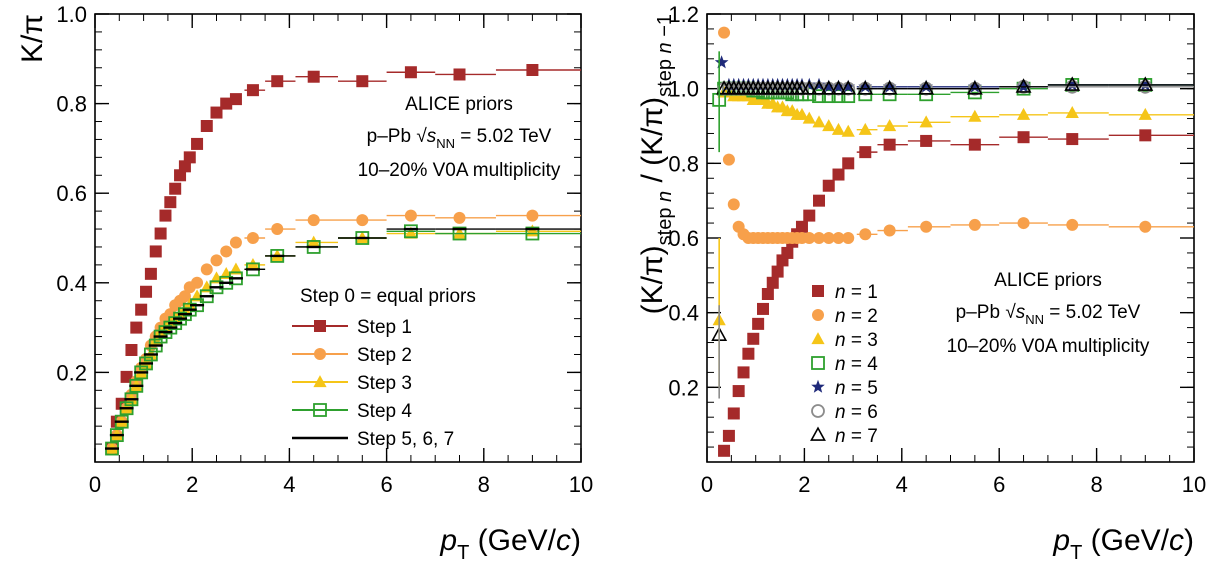  Describe the element at coordinates (683, 163) in the screenshot. I see `y-tick-label: 0.8` at that location.